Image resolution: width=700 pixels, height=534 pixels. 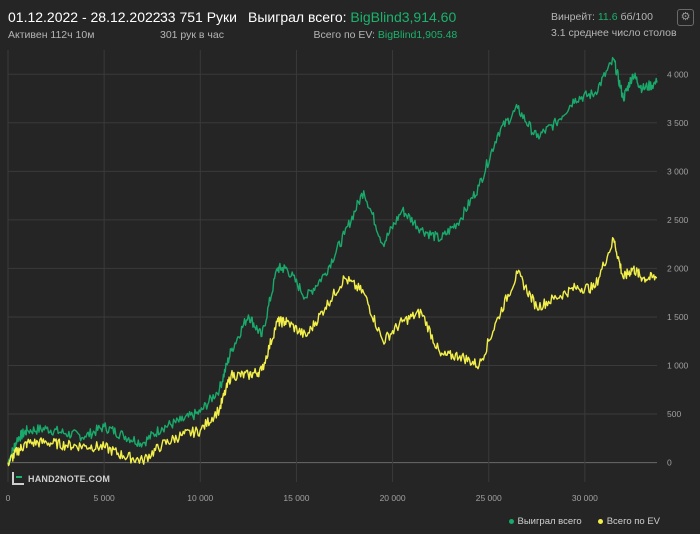 What do you see at coordinates (573, 17) in the screenshot?
I see `winrate-label: Винрейт:` at bounding box center [573, 17].